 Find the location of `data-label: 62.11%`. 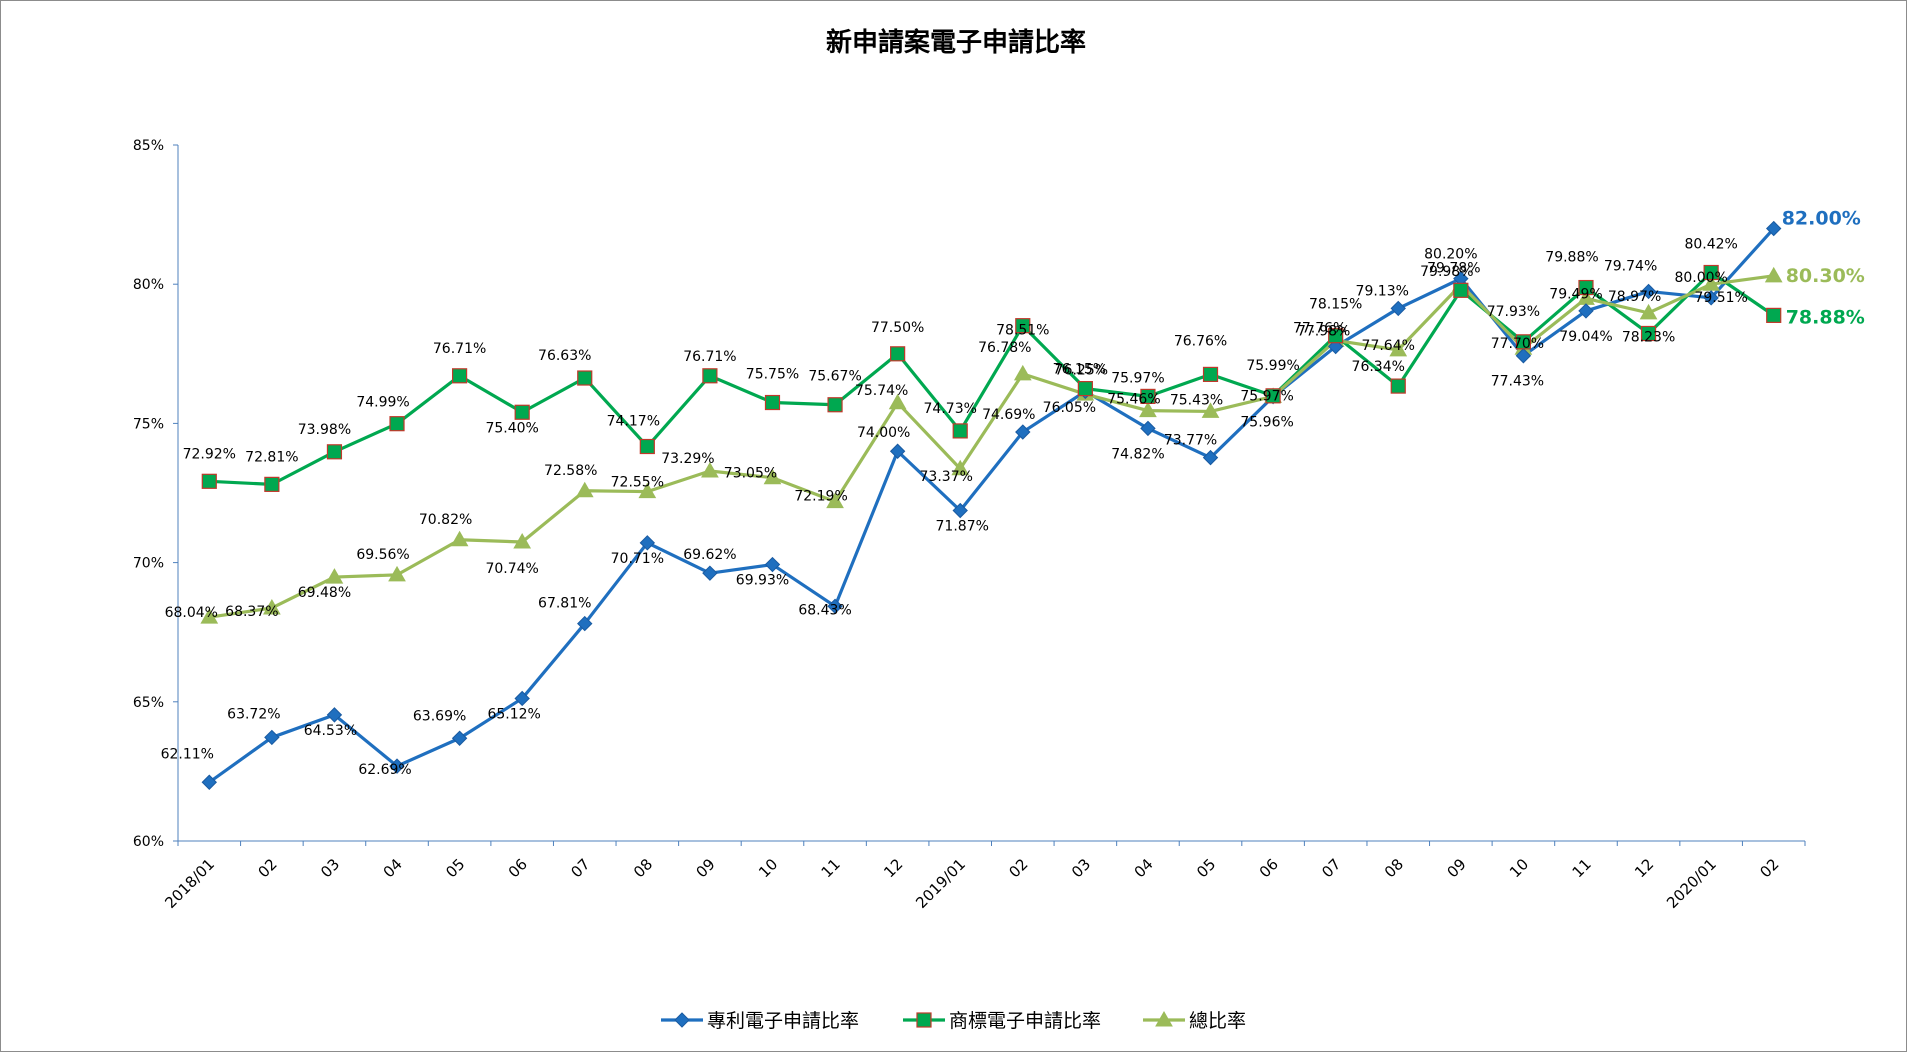

data-label: 62.11% is located at coordinates (187, 754).